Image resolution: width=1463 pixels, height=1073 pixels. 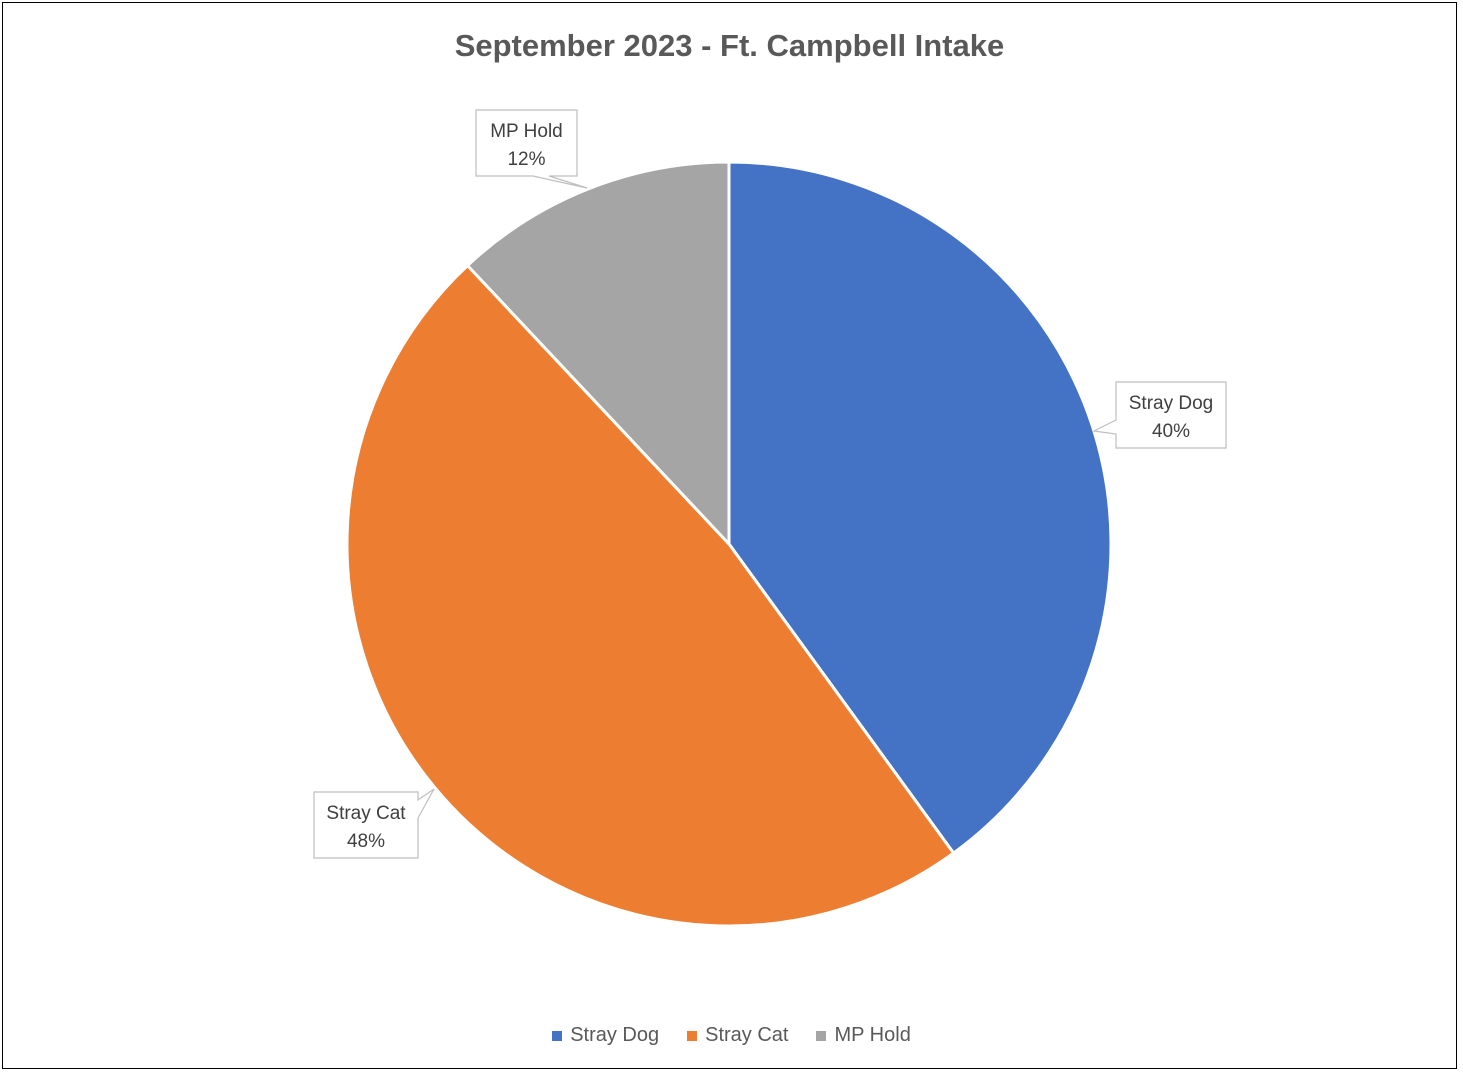 I want to click on legend-label: MP Hold, so click(x=872, y=1035).